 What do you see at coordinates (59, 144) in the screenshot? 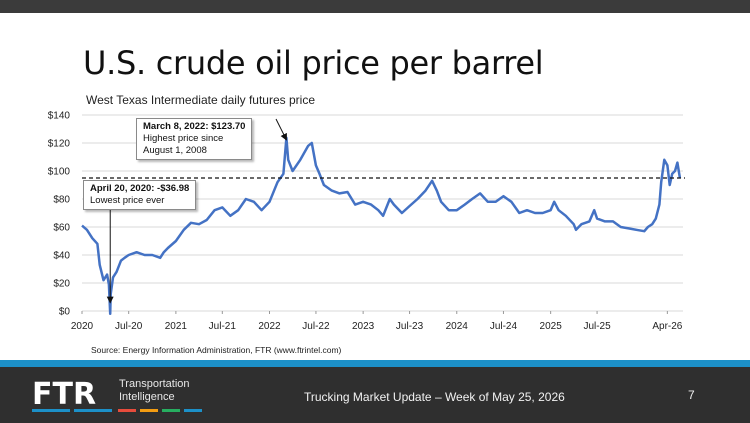
I see `y-tick-label-6: $120` at bounding box center [59, 144].